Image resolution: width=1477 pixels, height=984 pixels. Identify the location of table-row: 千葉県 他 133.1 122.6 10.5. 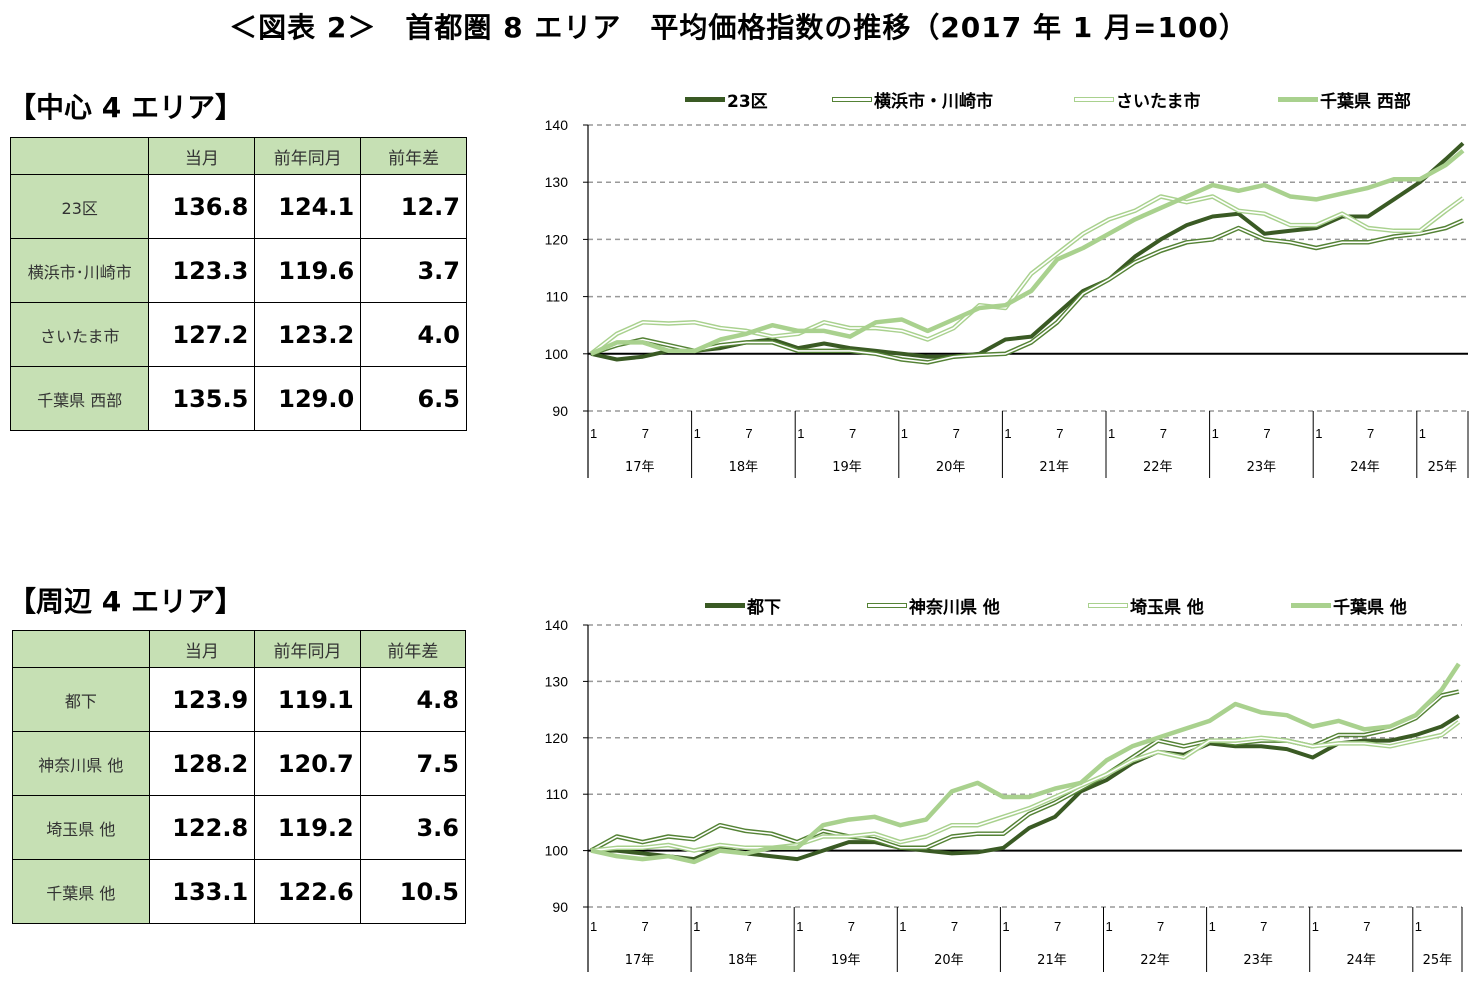
(239, 891).